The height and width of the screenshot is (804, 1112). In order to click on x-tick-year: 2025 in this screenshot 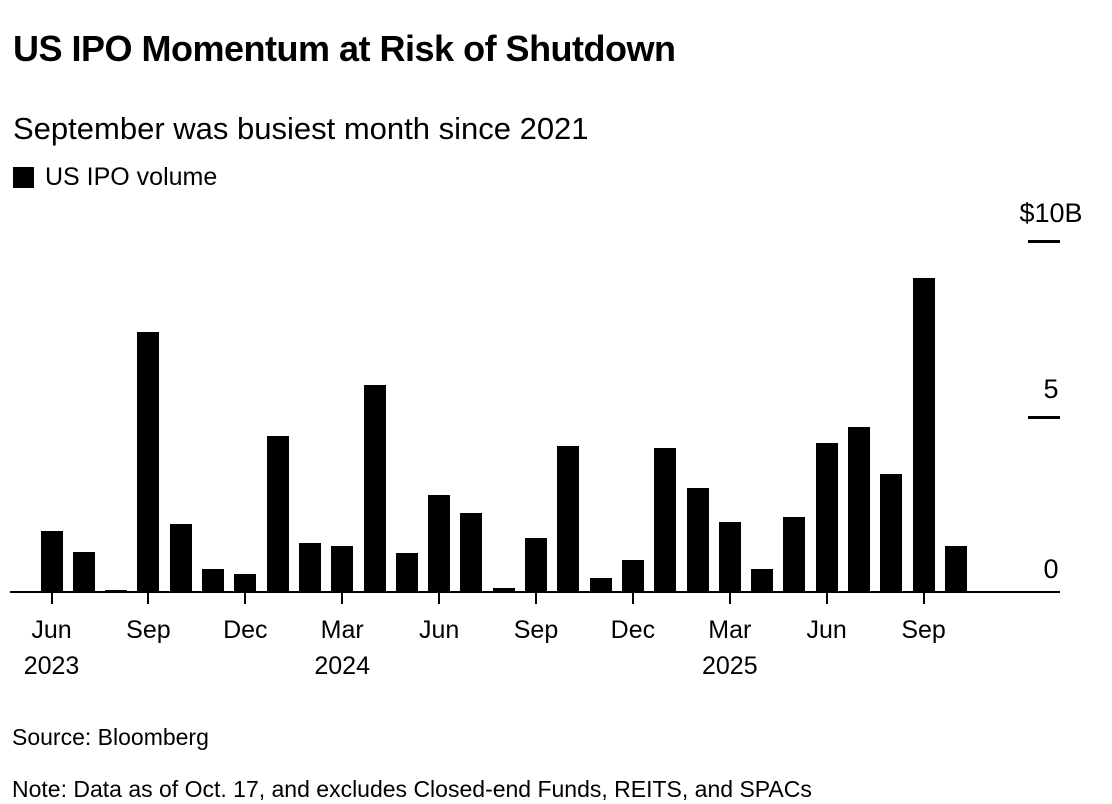, I will do `click(729, 666)`.